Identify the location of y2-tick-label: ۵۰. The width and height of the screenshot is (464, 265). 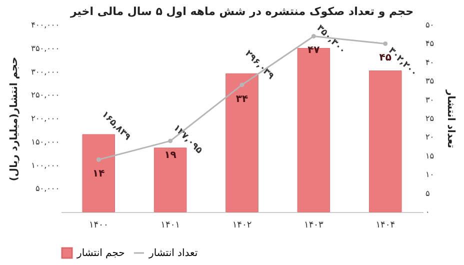
(430, 25).